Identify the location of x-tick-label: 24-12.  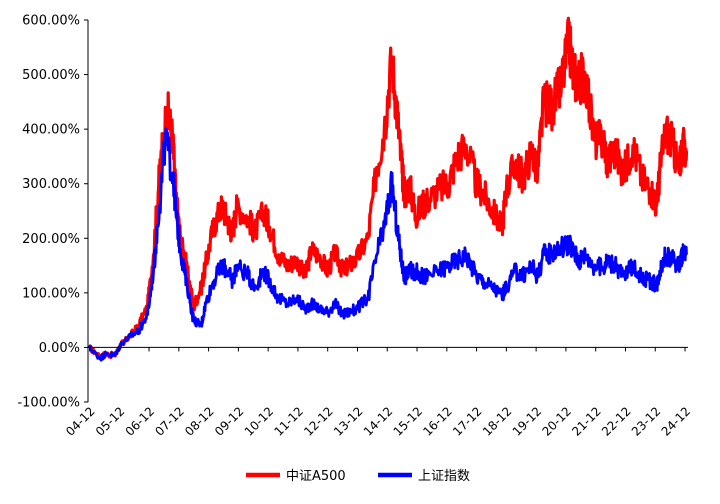
(676, 421).